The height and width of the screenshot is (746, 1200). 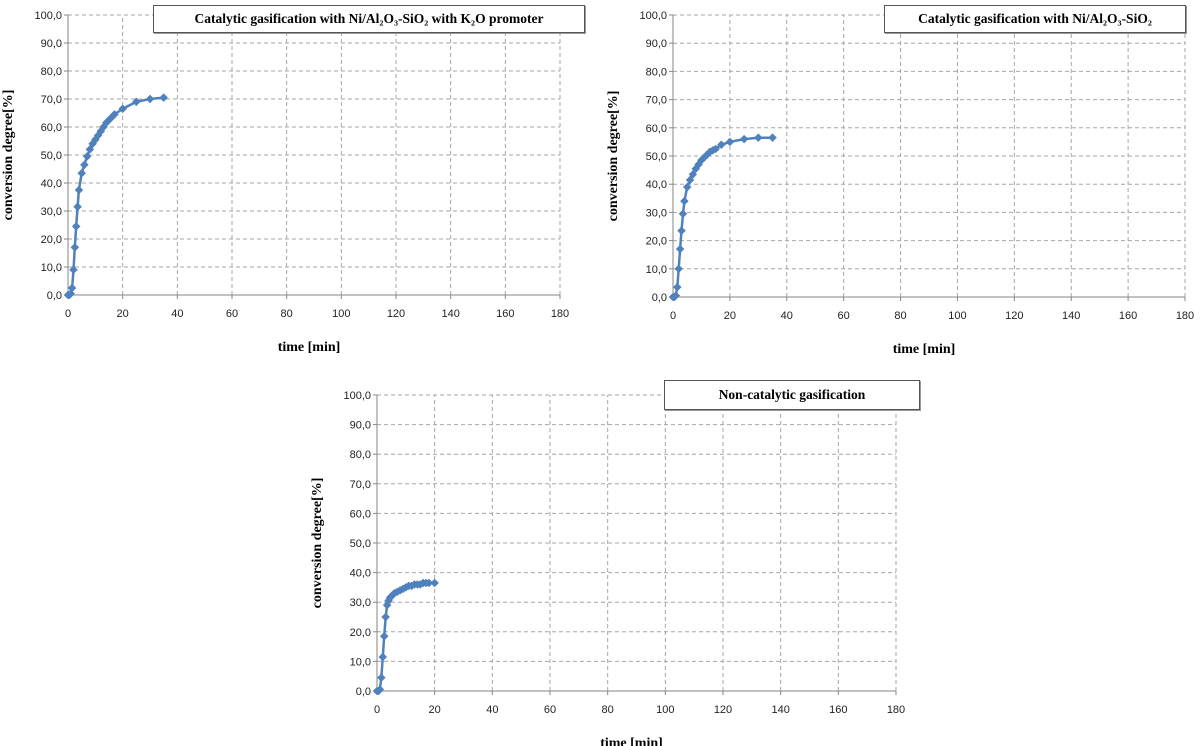 What do you see at coordinates (924, 349) in the screenshot?
I see `chart-2-x-axis-title: time [min]` at bounding box center [924, 349].